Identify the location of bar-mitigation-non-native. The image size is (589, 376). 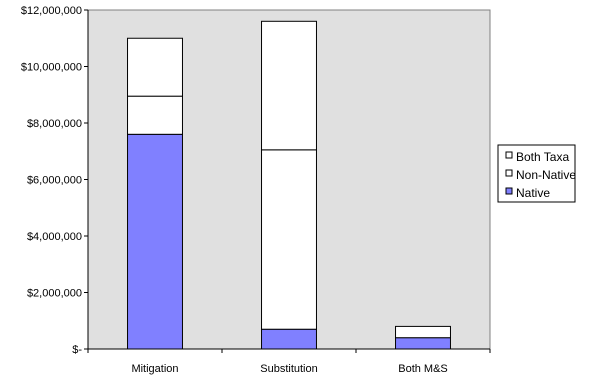
(155, 115).